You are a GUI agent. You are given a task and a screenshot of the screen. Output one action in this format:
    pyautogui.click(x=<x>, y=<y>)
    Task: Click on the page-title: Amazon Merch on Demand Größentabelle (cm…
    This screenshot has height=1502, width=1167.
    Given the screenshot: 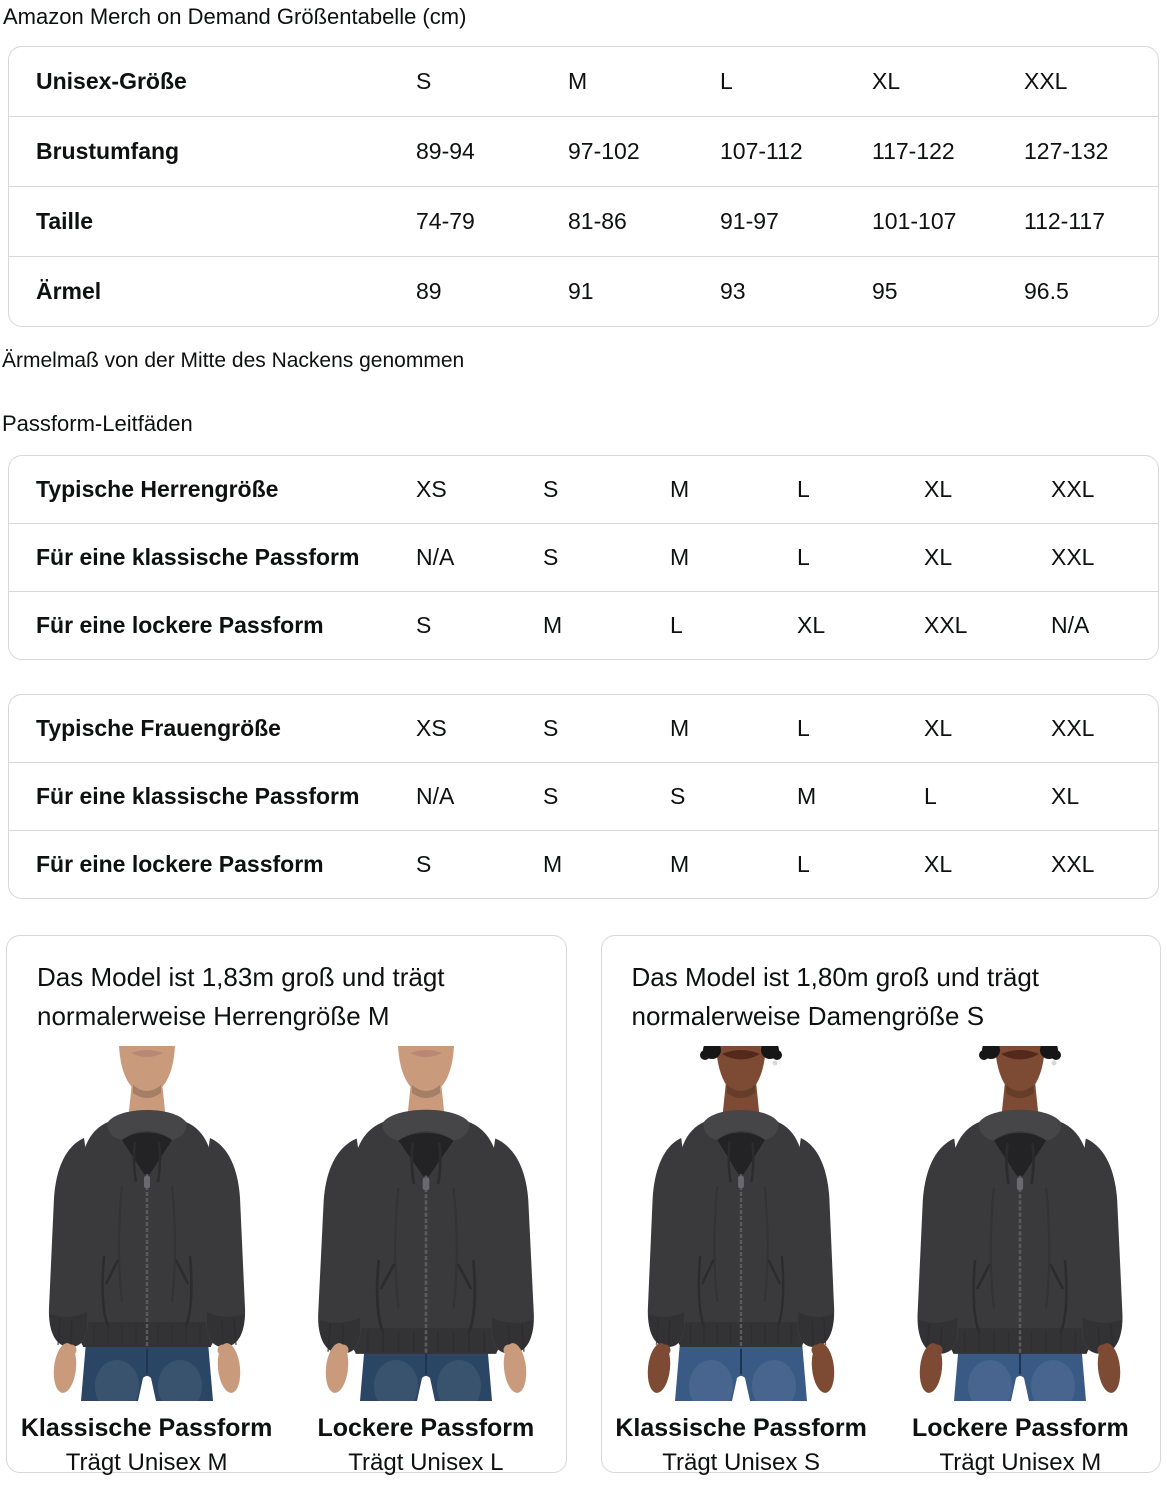 What is the action you would take?
    pyautogui.click(x=235, y=16)
    